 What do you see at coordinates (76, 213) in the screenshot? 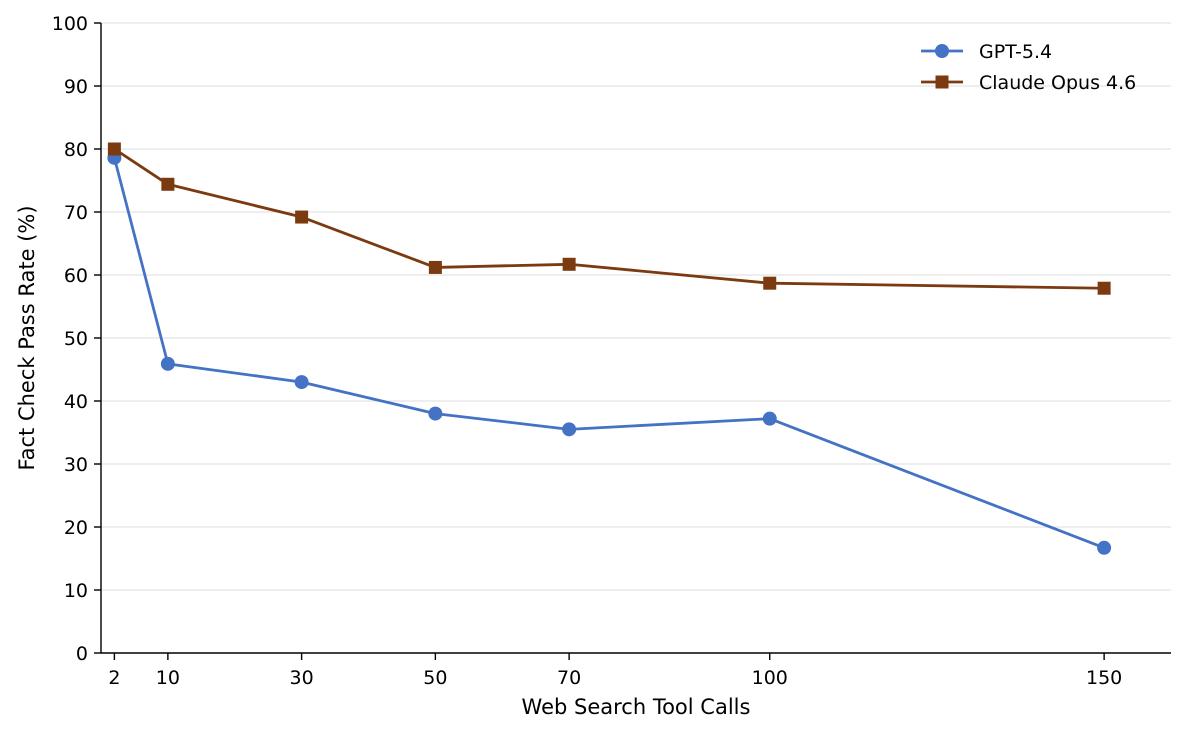
I see `y-tick-label: 70` at bounding box center [76, 213].